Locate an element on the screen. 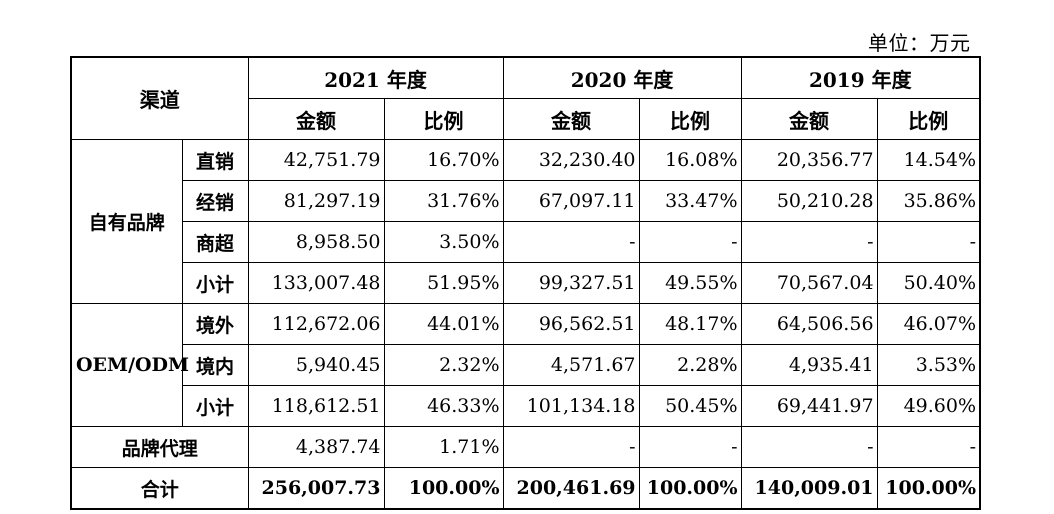  cell-ratio: 49.55% is located at coordinates (690, 283).